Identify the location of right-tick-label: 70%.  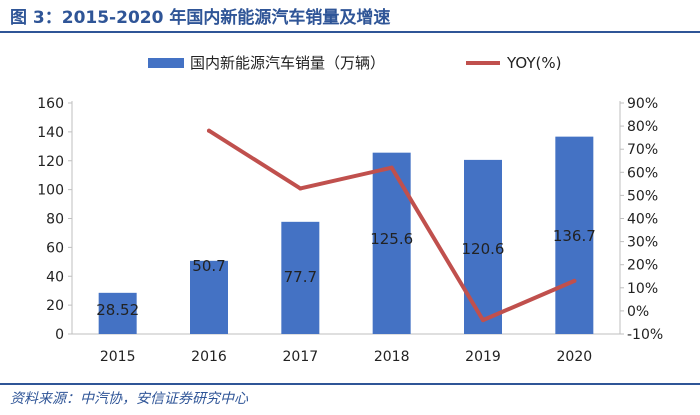
(642, 150).